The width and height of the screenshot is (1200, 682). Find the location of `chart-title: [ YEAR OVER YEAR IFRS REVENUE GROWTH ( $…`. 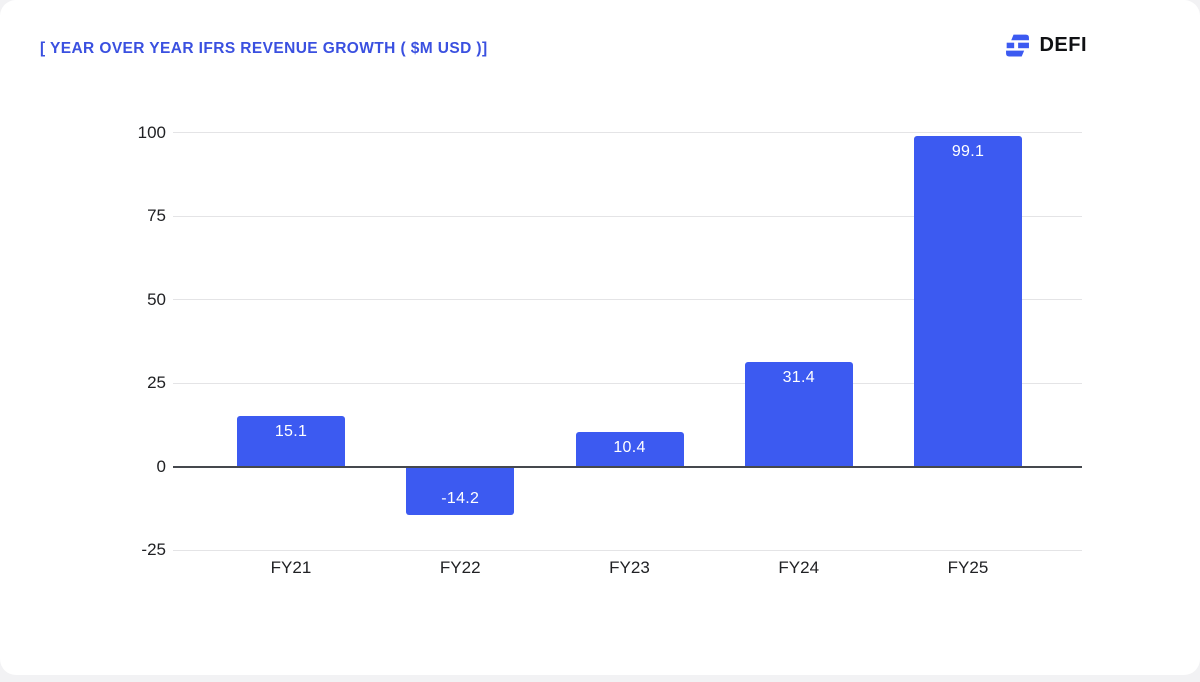

chart-title: [ YEAR OVER YEAR IFRS REVENUE GROWTH ( $… is located at coordinates (264, 48).